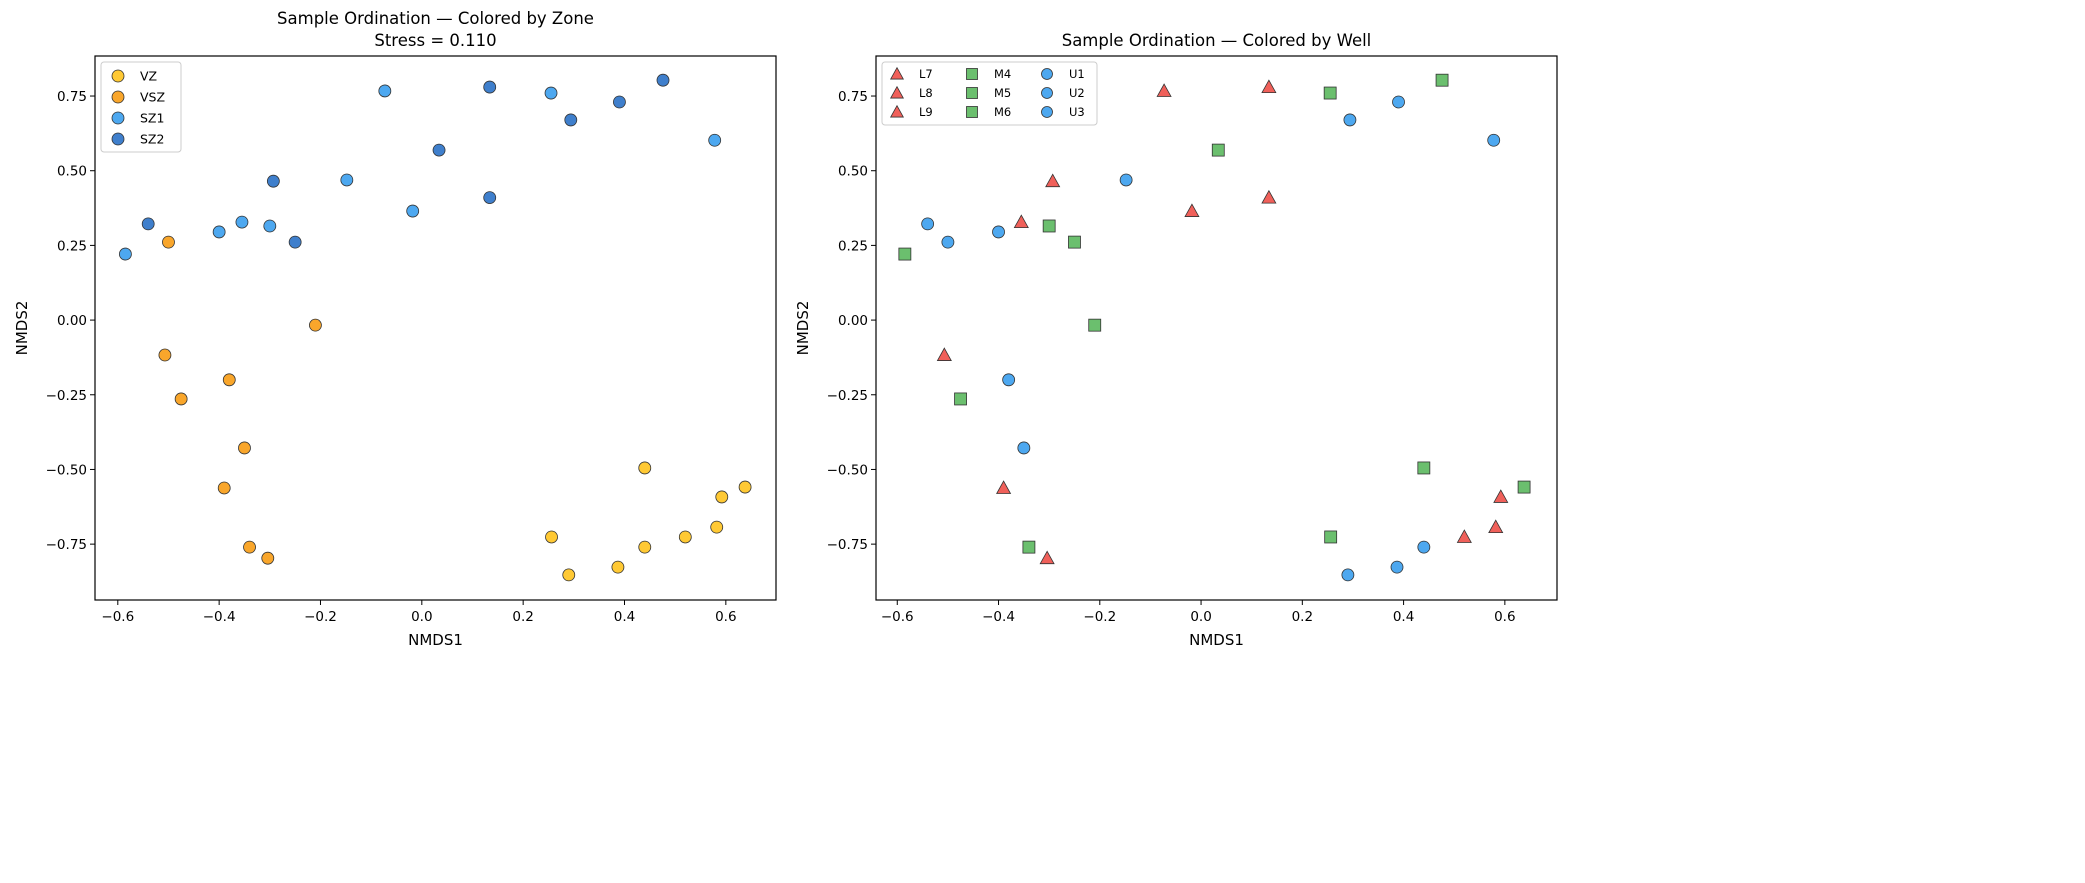 The width and height of the screenshot is (2085, 883). What do you see at coordinates (926, 112) in the screenshot?
I see `legend-label: L9` at bounding box center [926, 112].